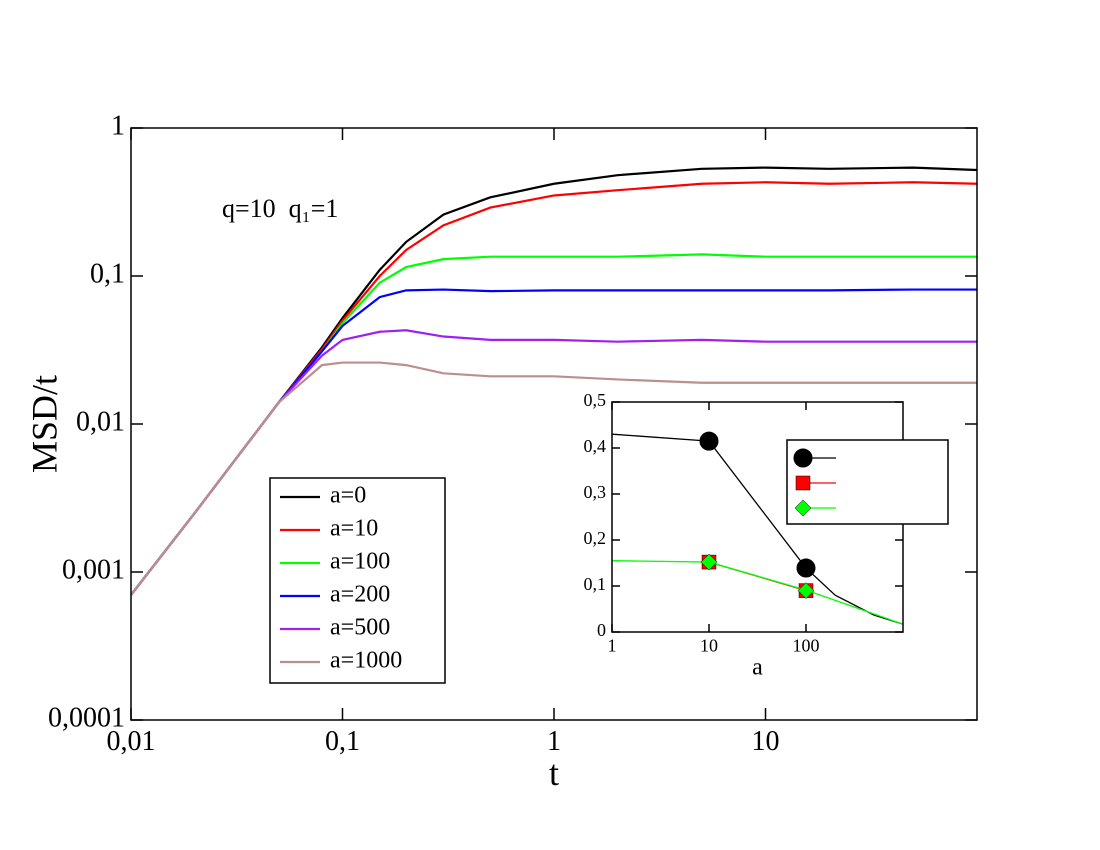 This screenshot has width=1100, height=850. What do you see at coordinates (806, 645) in the screenshot?
I see `x-tick-label: 100` at bounding box center [806, 645].